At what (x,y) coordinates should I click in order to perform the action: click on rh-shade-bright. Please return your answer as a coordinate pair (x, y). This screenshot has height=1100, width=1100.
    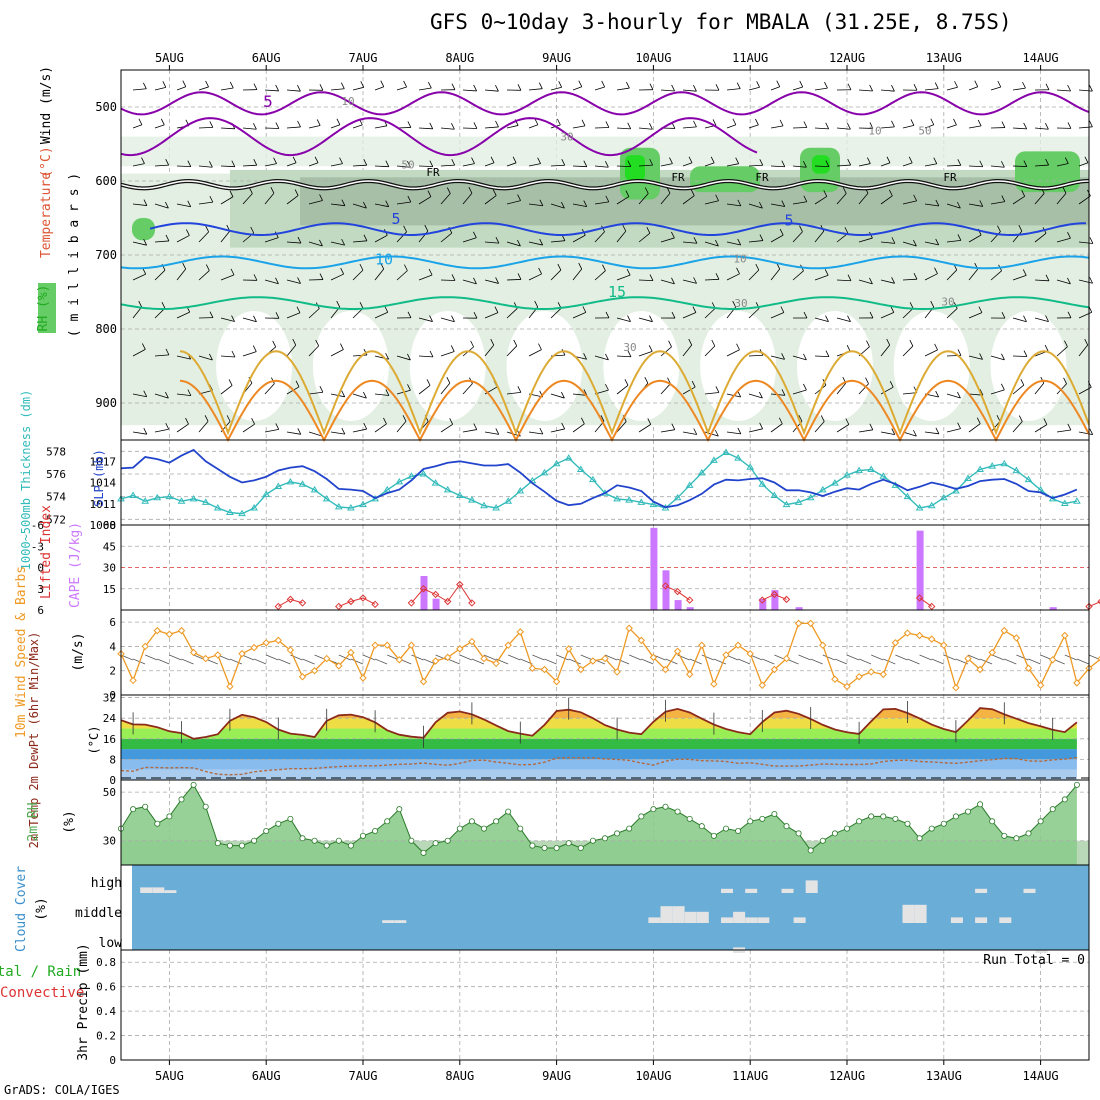
    Looking at the image, I should click on (821, 164).